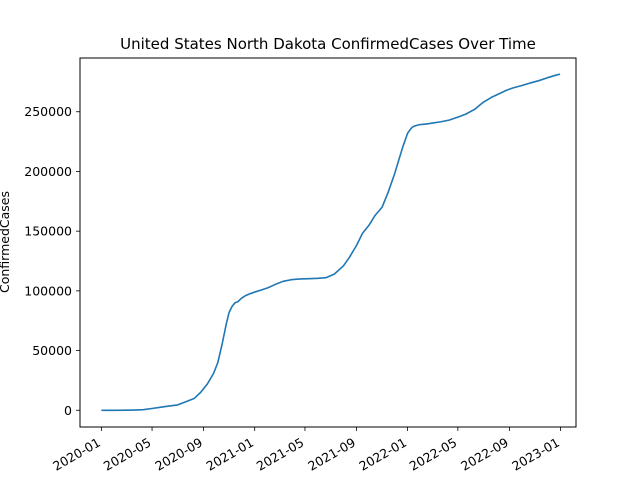 Image resolution: width=640 pixels, height=480 pixels. What do you see at coordinates (68, 410) in the screenshot?
I see `y-tick-label-0: 0` at bounding box center [68, 410].